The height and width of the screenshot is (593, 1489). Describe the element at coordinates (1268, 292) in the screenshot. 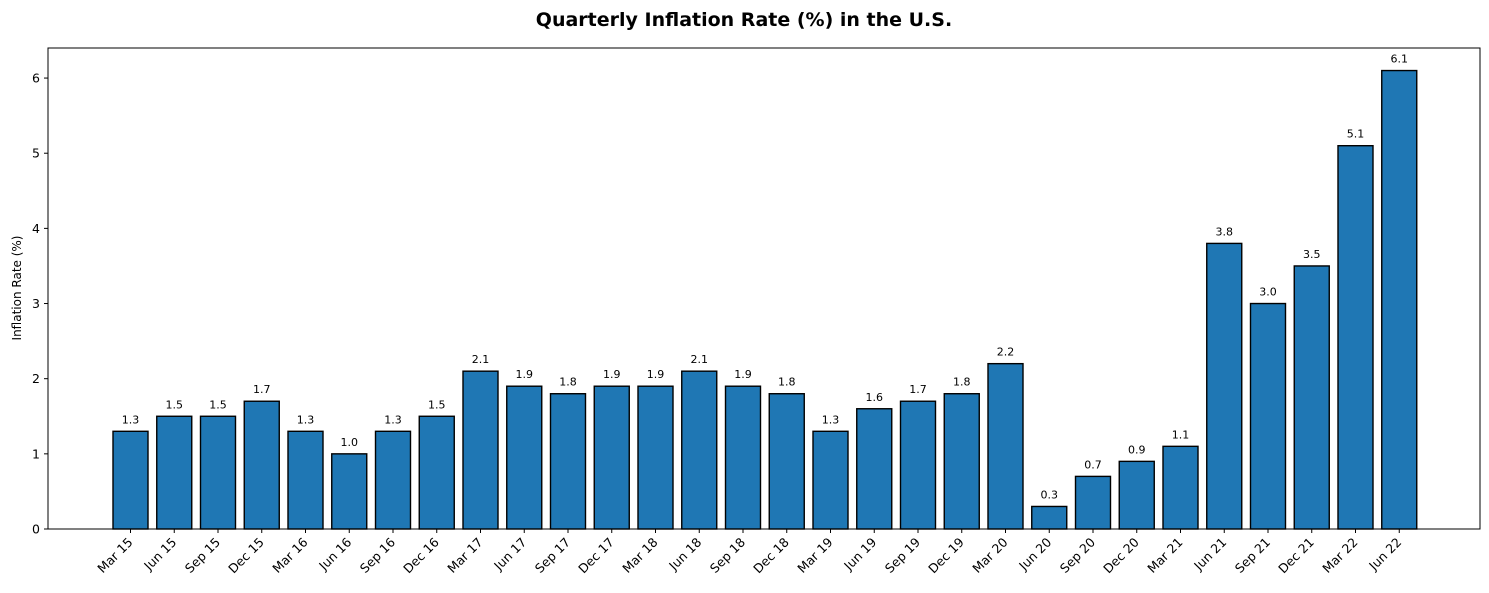

I see `data-label: 3.0` at that location.